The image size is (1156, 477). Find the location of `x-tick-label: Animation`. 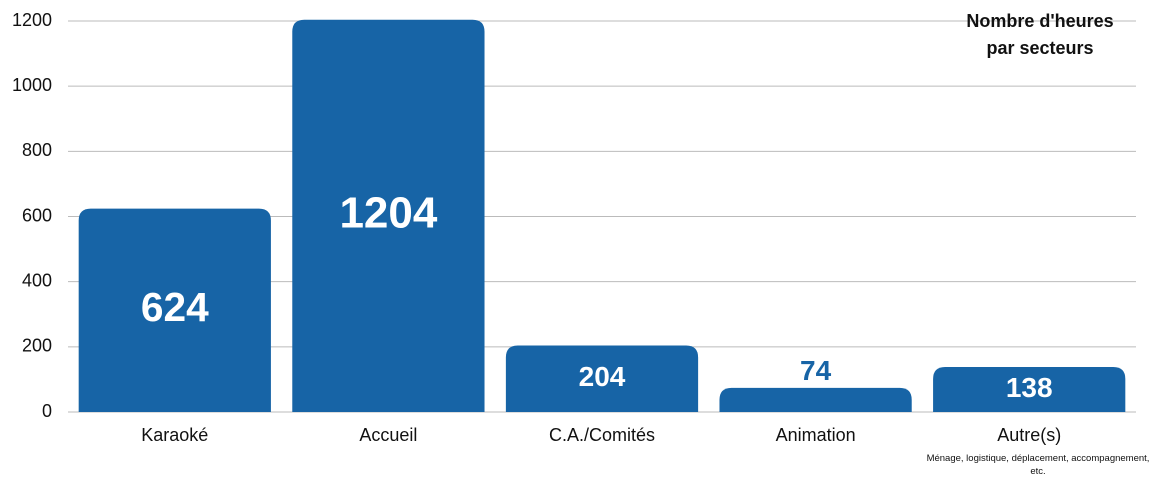

x-tick-label: Animation is located at coordinates (816, 435).